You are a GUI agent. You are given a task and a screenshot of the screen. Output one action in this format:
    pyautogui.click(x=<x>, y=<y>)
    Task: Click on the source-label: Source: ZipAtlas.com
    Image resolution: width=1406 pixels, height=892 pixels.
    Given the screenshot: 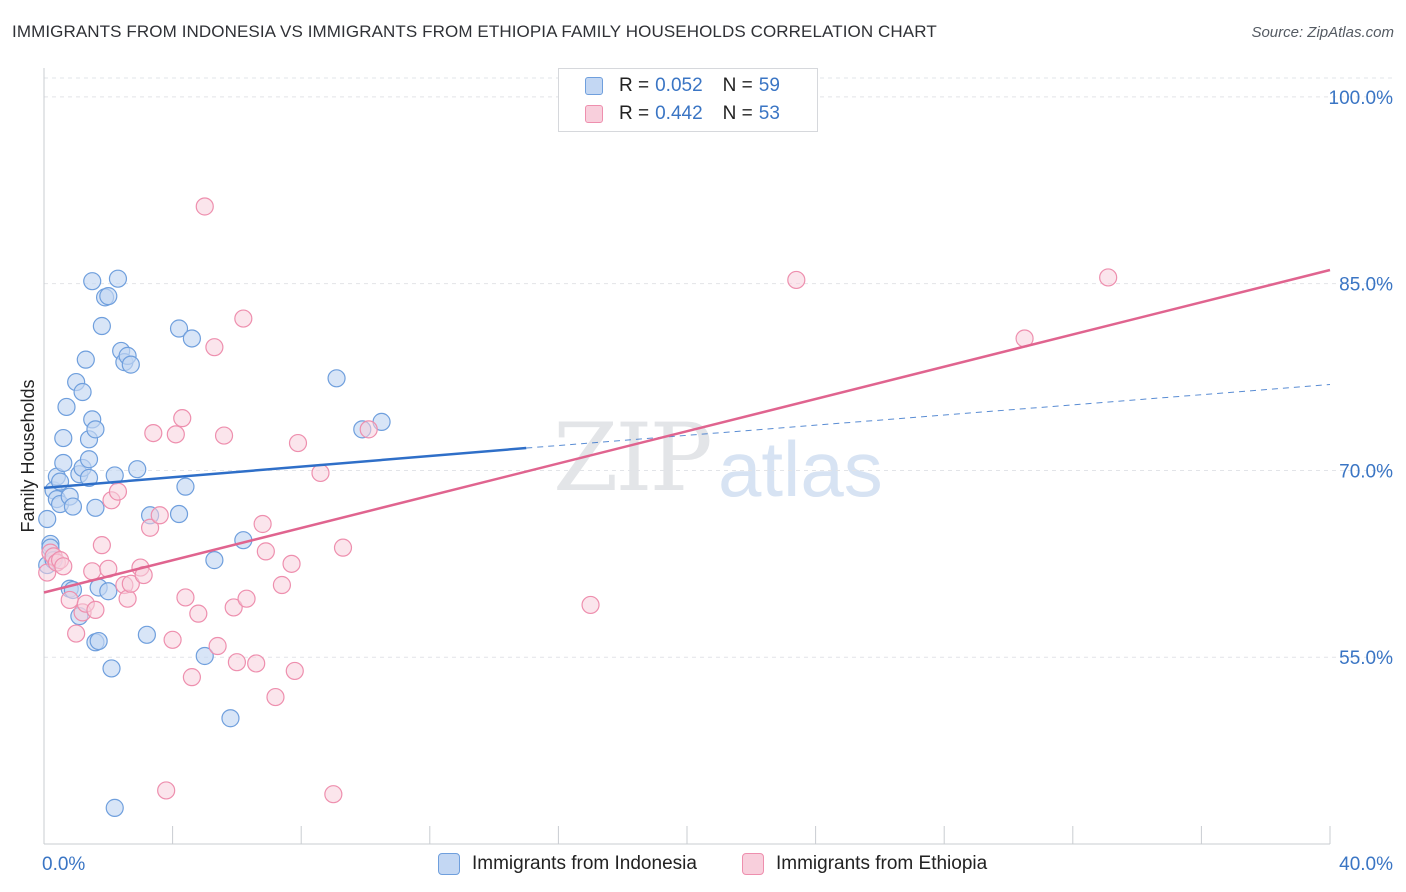 What is the action you would take?
    pyautogui.click(x=1322, y=32)
    